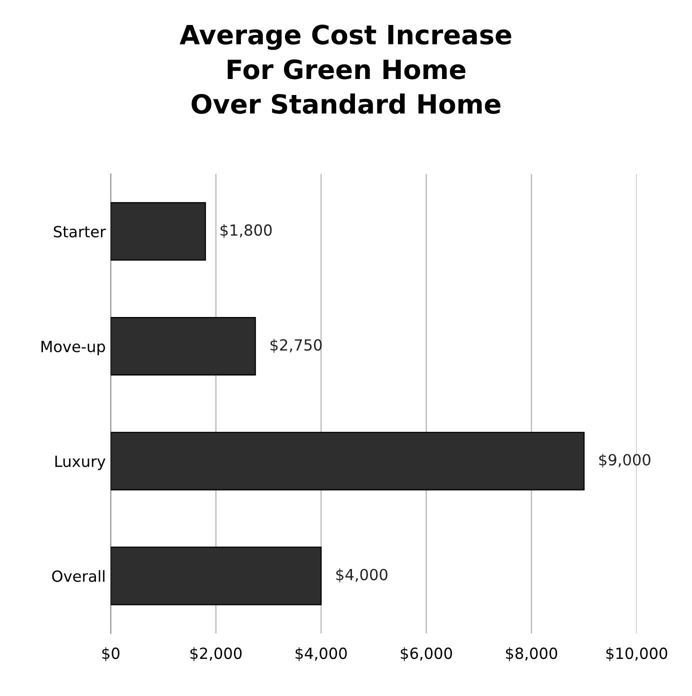 Image resolution: width=692 pixels, height=696 pixels. Describe the element at coordinates (246, 231) in the screenshot. I see `data-label: $1,800` at that location.